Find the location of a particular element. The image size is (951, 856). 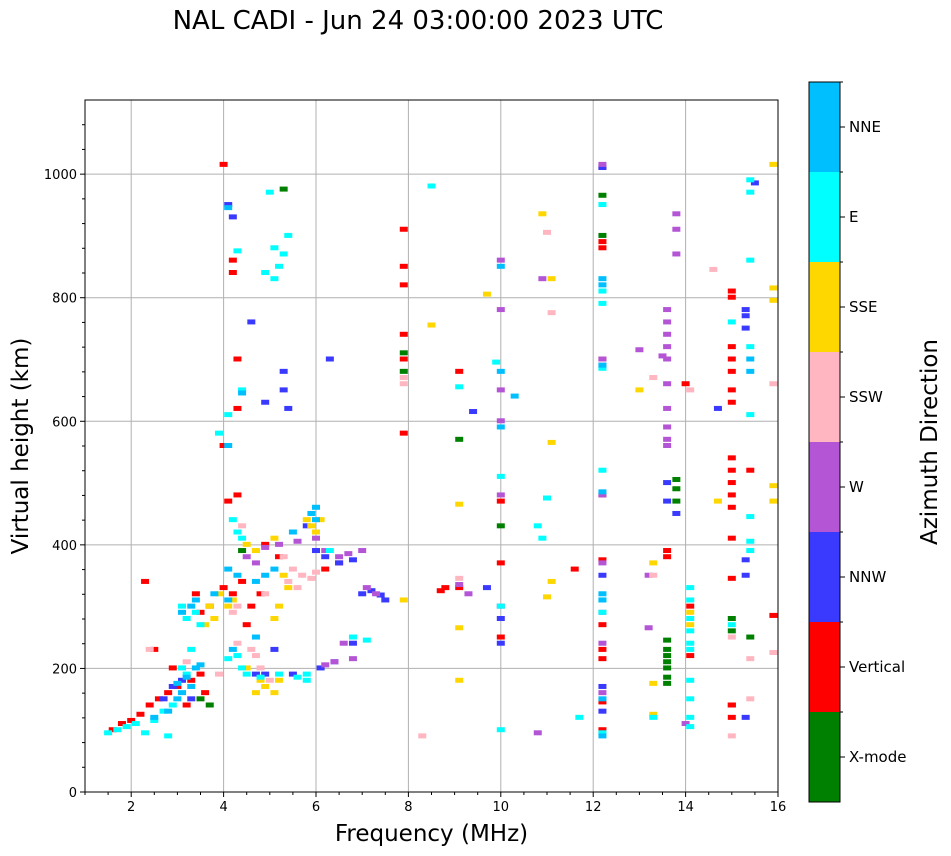

colorbar-category-label: Vertical is located at coordinates (877, 667).